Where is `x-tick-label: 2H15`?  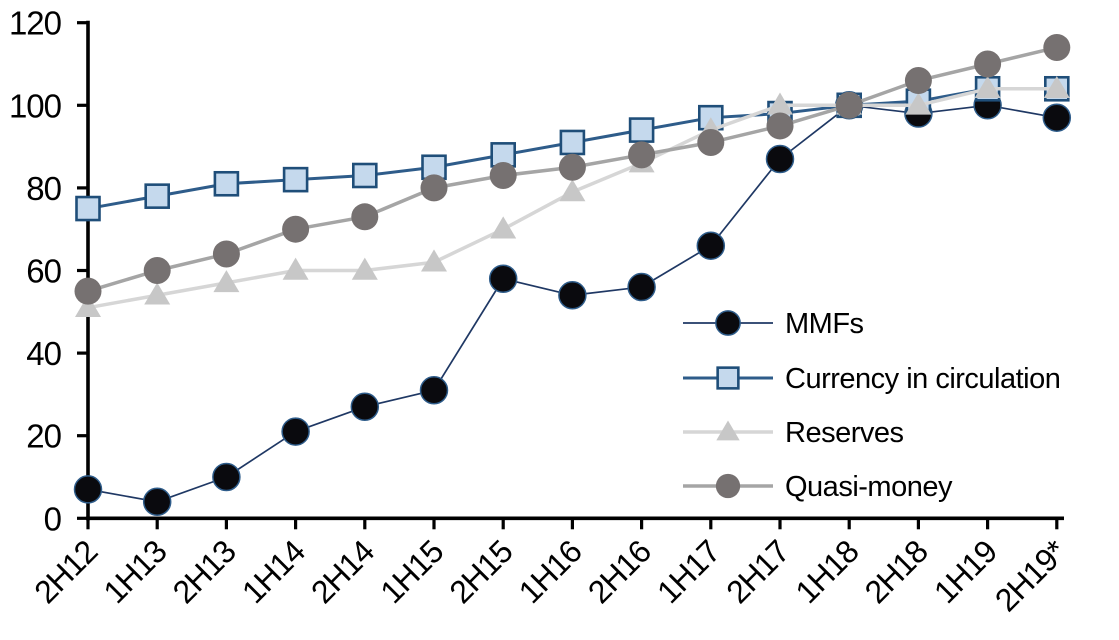 x-tick-label: 2H15 is located at coordinates (480, 571).